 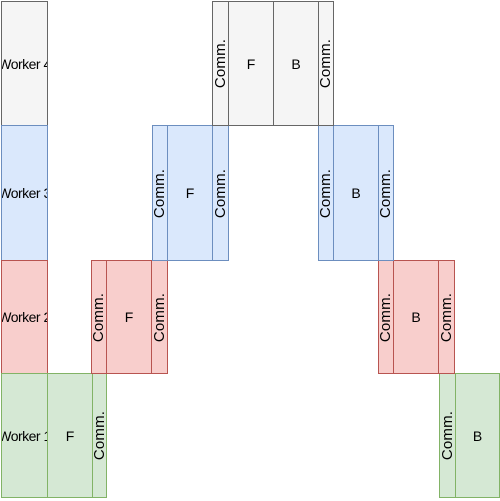 I want to click on worker-1-backward-block: B, so click(x=477, y=435).